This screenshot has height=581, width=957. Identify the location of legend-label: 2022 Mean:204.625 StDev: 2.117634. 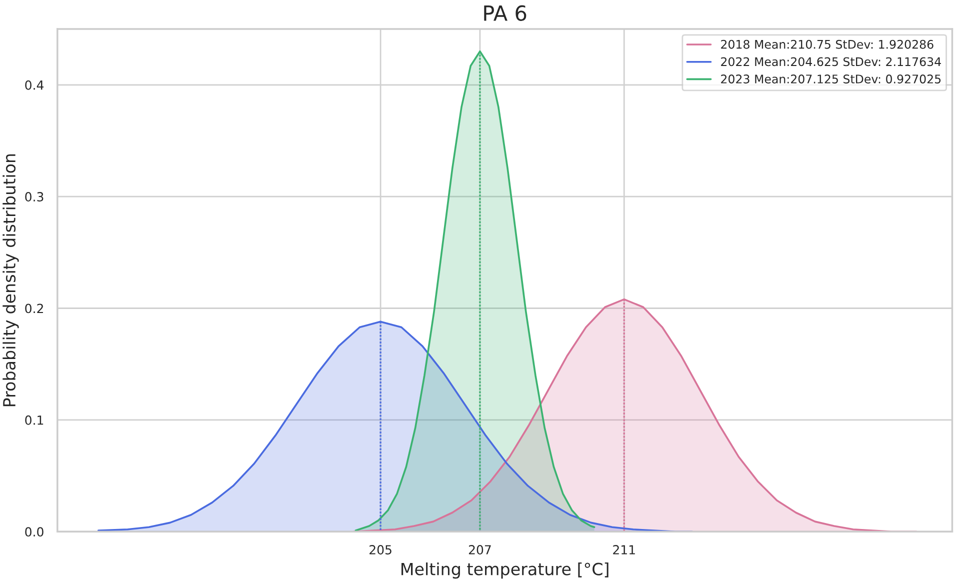
(831, 61).